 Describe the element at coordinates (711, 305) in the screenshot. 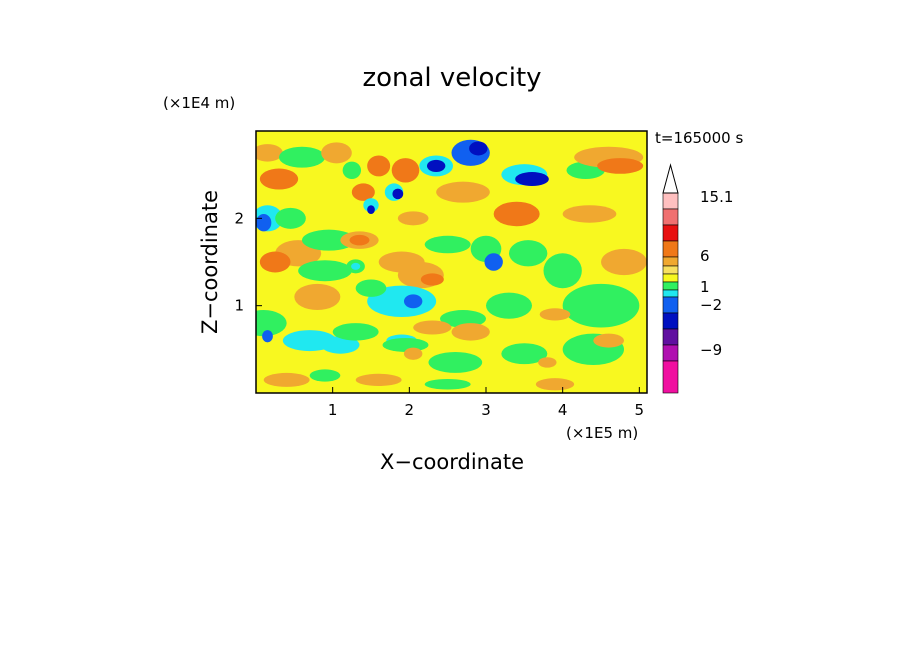

I see `colorbar-label: −2` at that location.